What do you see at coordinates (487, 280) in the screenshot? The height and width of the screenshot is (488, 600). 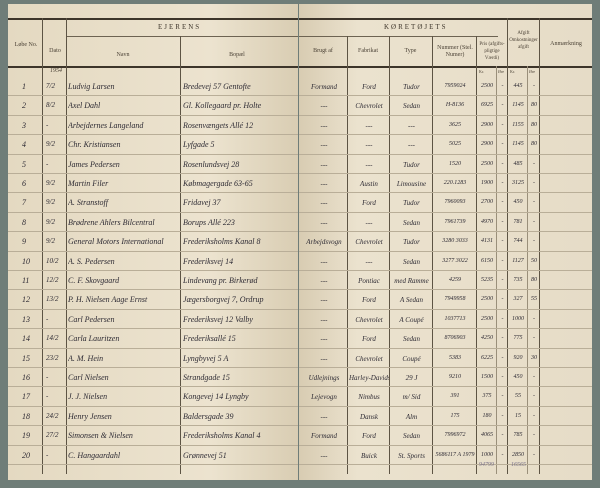 I see `cell-price: 5235` at bounding box center [487, 280].